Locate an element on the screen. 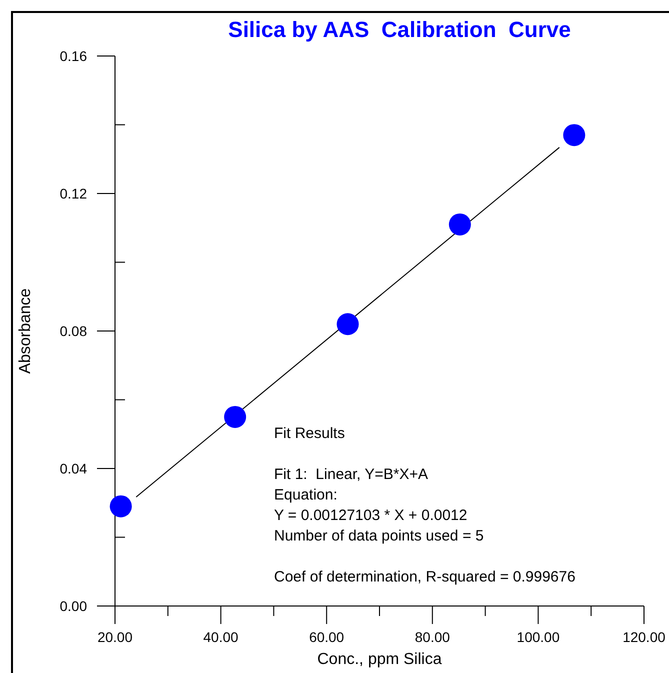 The height and width of the screenshot is (673, 669). y-tick-label: 0.12 is located at coordinates (74, 194).